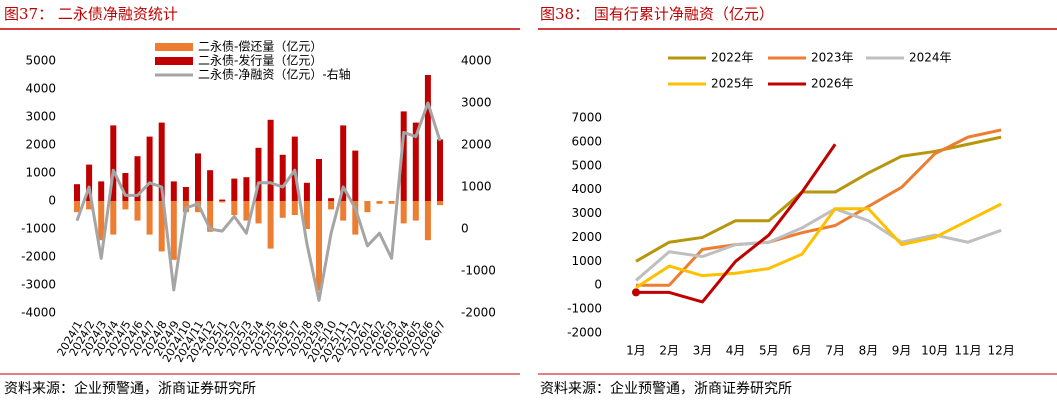 The image size is (1057, 402). Describe the element at coordinates (703, 351) in the screenshot. I see `x-tick-label: 3月` at that location.